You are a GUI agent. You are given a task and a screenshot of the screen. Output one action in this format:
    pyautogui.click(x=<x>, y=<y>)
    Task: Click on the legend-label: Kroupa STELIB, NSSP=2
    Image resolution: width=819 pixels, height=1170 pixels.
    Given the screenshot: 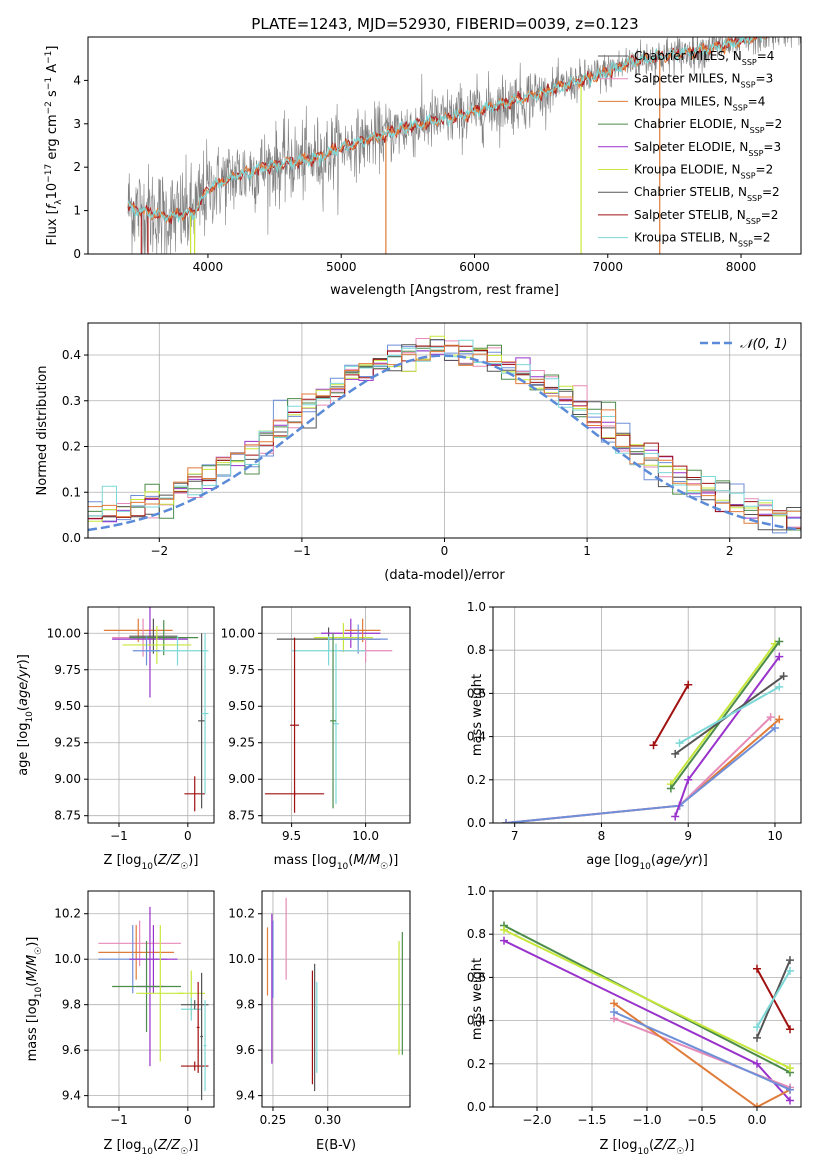 What is the action you would take?
    pyautogui.click(x=702, y=240)
    